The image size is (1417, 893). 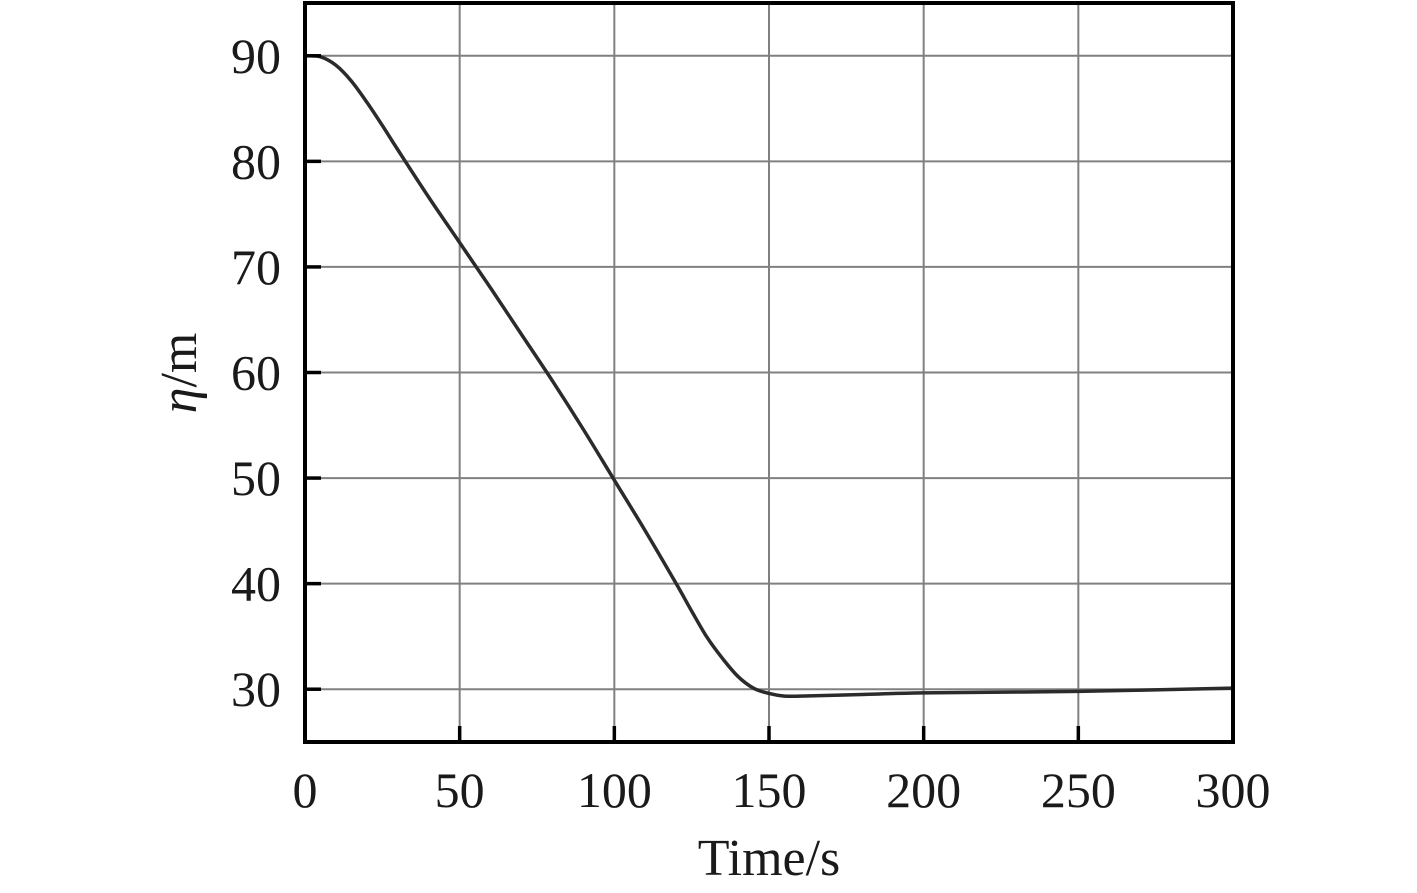 I want to click on y-tick-label: 70, so click(x=256, y=267).